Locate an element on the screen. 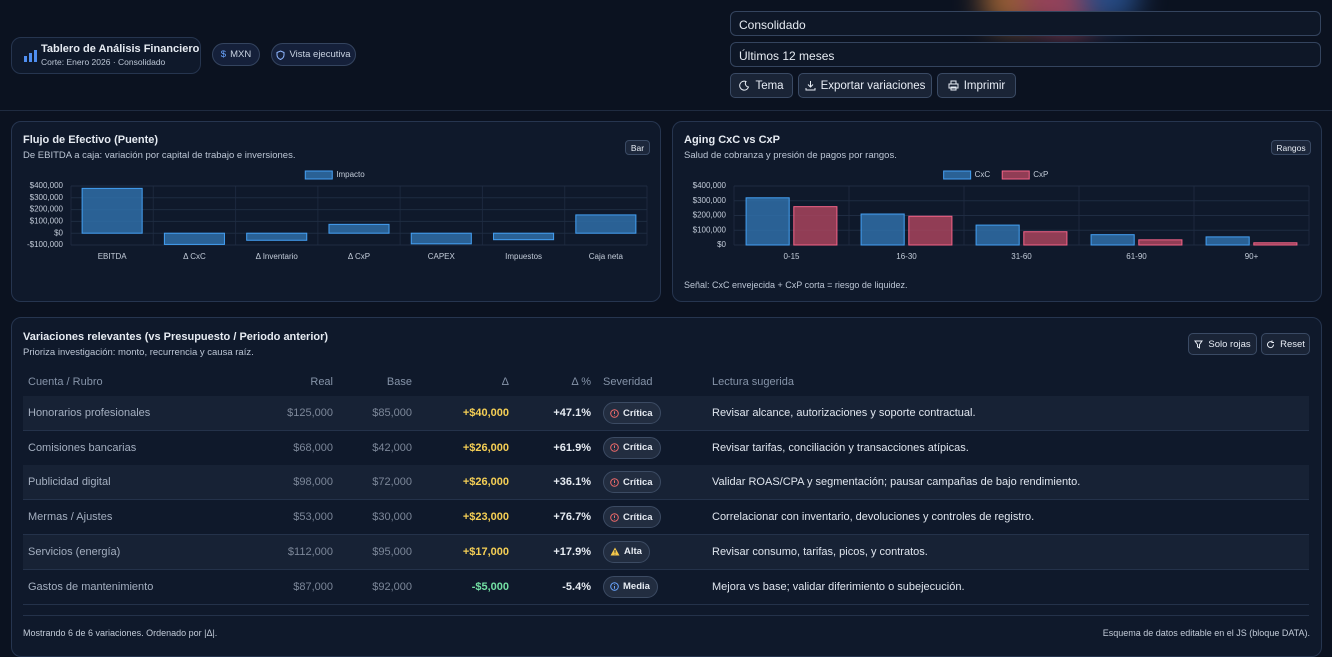 Image resolution: width=1332 pixels, height=657 pixels. base: $85,000 is located at coordinates (392, 413).